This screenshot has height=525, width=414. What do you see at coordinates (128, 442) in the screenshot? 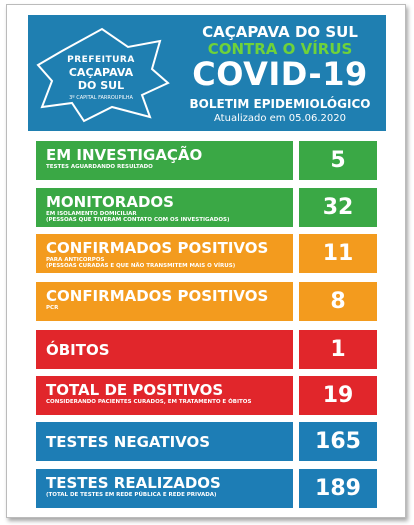
I see `label: TESTES NEGATIVOS` at bounding box center [128, 442].